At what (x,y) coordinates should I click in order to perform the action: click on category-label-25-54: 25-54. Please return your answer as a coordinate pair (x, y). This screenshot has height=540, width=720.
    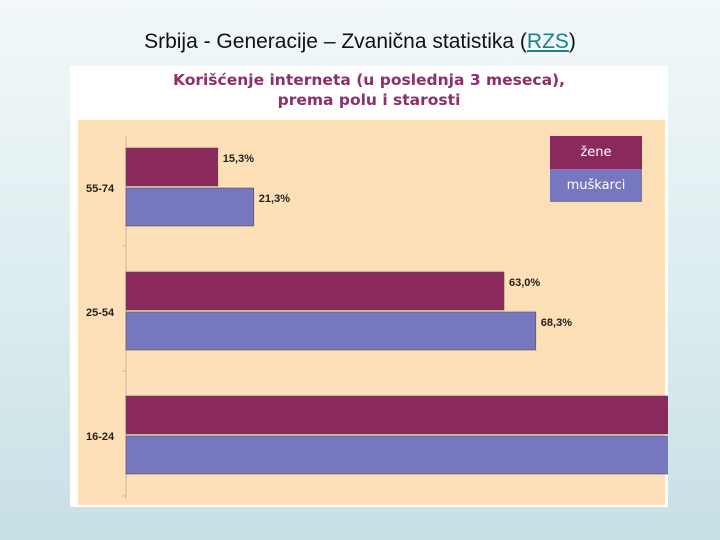
    Looking at the image, I should click on (100, 313).